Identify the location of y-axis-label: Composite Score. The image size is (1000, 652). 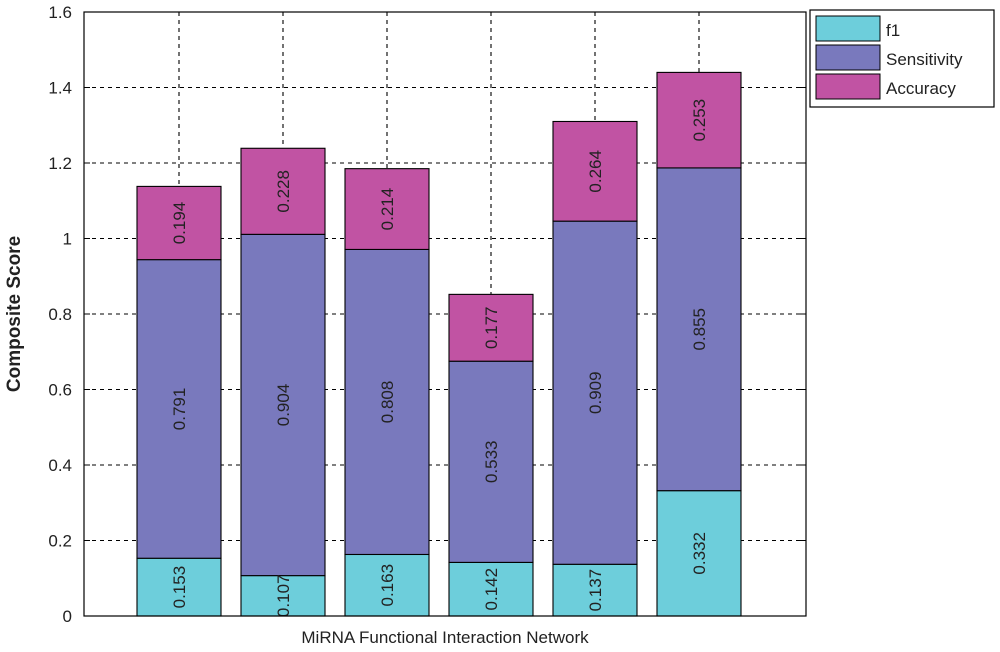
(14, 314).